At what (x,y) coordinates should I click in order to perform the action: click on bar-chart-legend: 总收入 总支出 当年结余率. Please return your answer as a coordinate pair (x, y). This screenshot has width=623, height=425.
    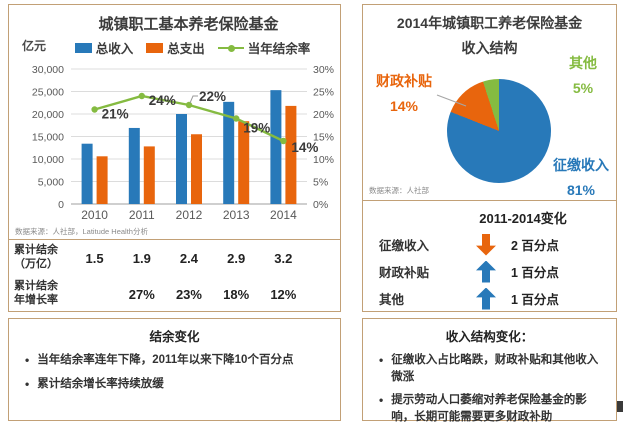
    Looking at the image, I should click on (192, 47).